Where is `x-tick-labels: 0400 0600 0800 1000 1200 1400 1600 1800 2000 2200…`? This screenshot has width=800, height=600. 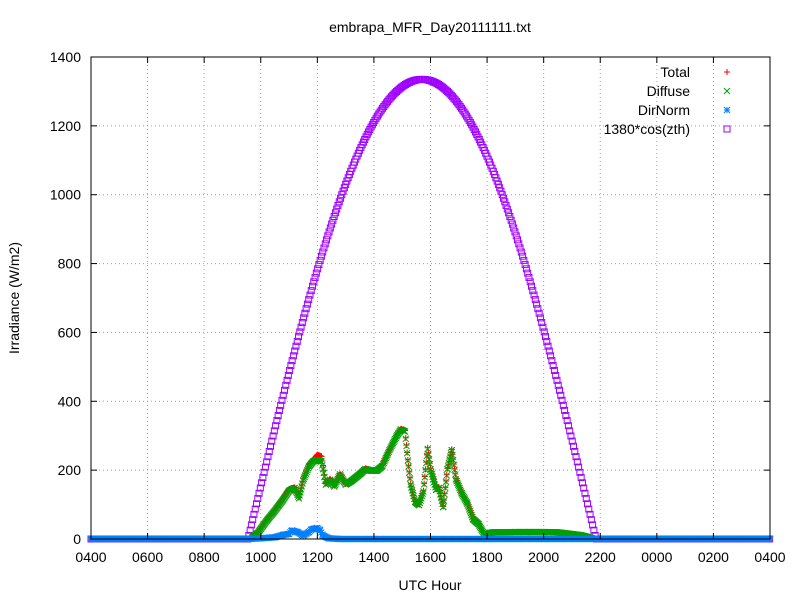 x-tick-labels: 0400 0600 0800 1000 1200 1400 1600 1800 2000 2200… is located at coordinates (430, 557).